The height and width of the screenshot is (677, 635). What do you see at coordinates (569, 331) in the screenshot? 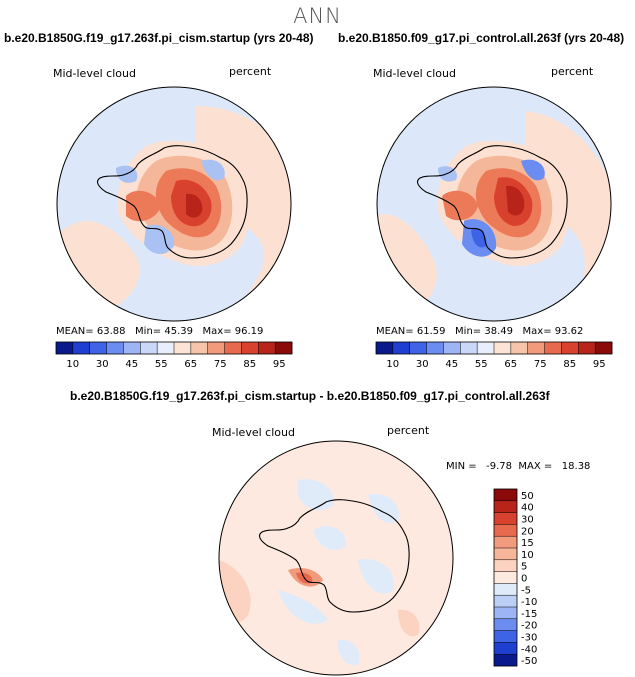
I see `panel-right-max-value: 93.62` at bounding box center [569, 331].